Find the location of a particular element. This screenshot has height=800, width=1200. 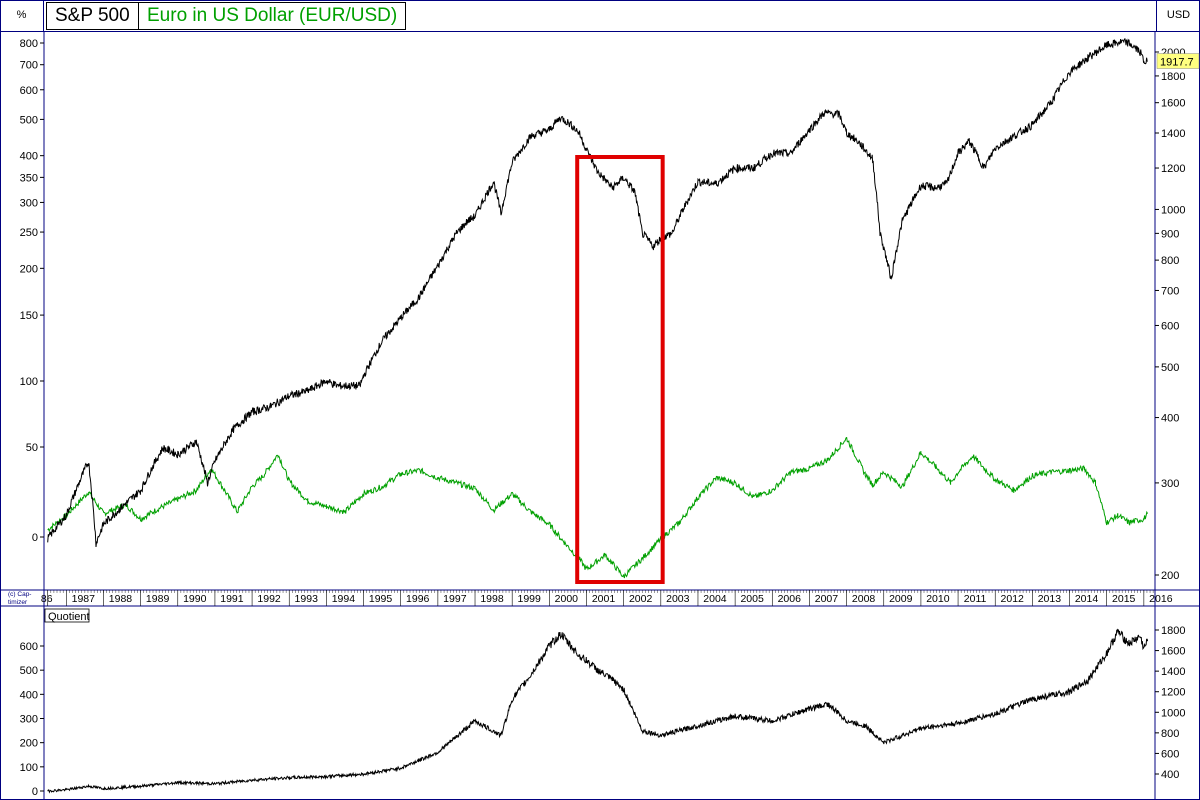

eurusd-title: Euro in US Dollar (EUR/USD) is located at coordinates (272, 16).